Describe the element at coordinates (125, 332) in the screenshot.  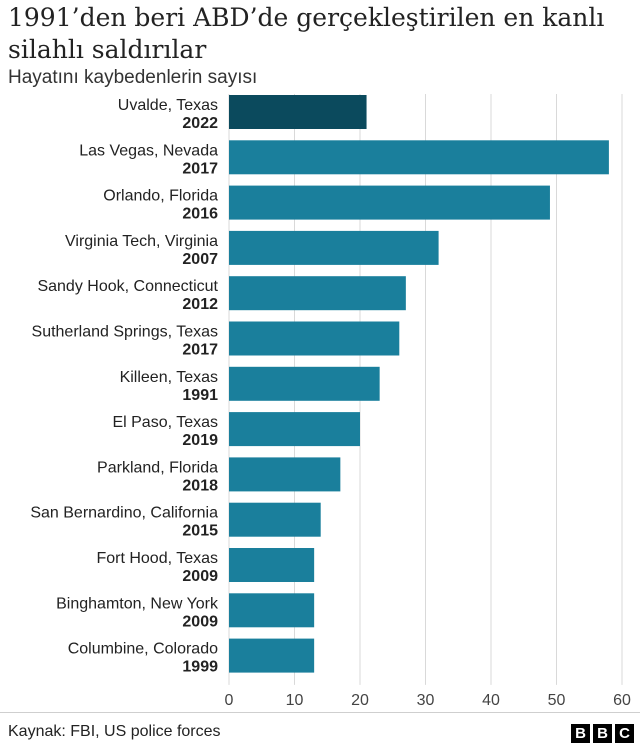
I see `category-place-label: Sutherland Springs, Texas` at that location.